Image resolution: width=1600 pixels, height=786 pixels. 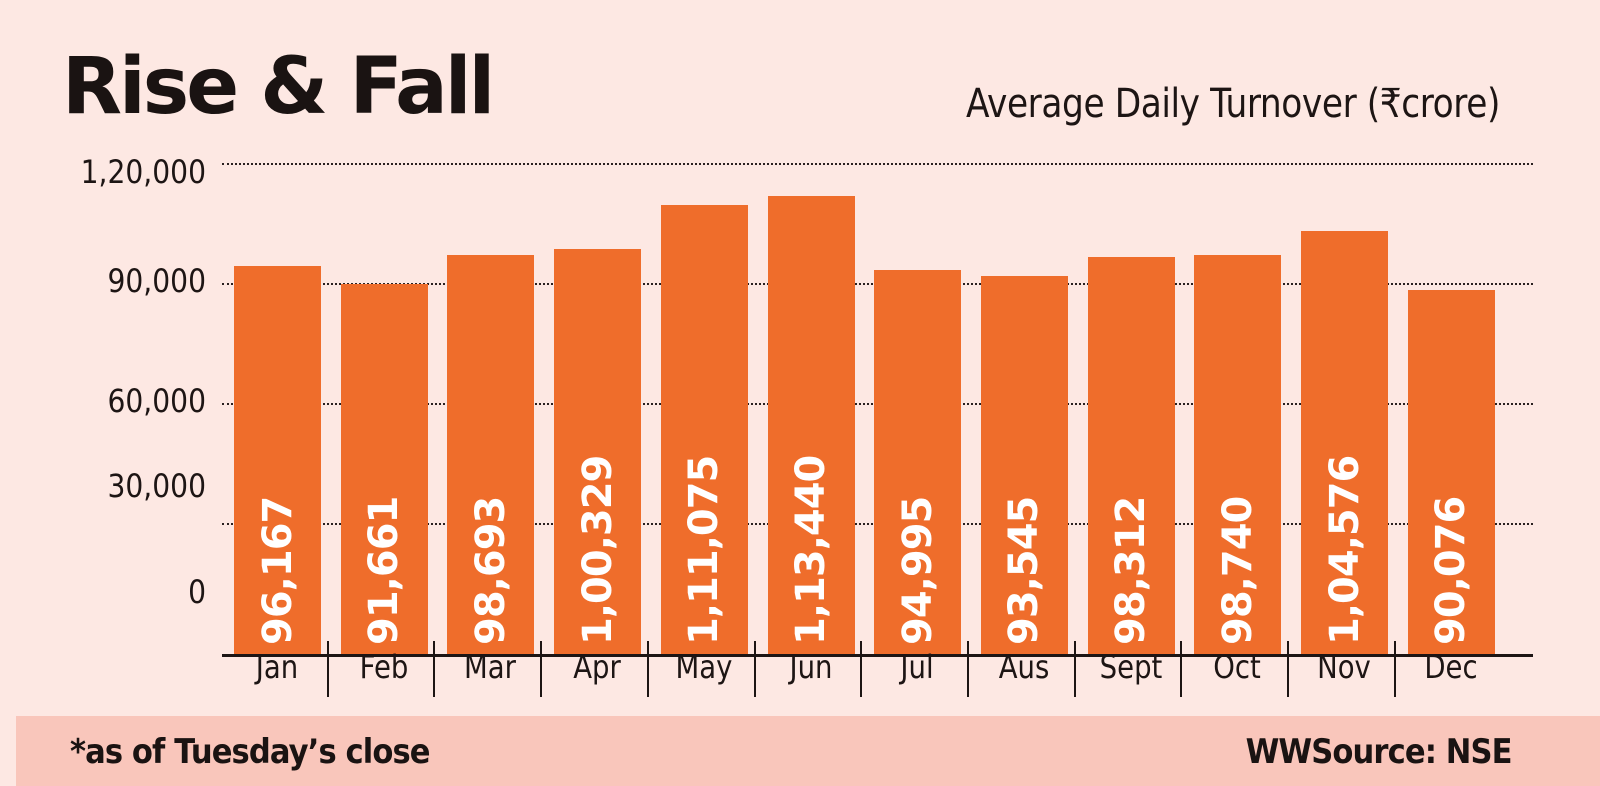 I want to click on bar-apr: 1,00,329, so click(x=598, y=451).